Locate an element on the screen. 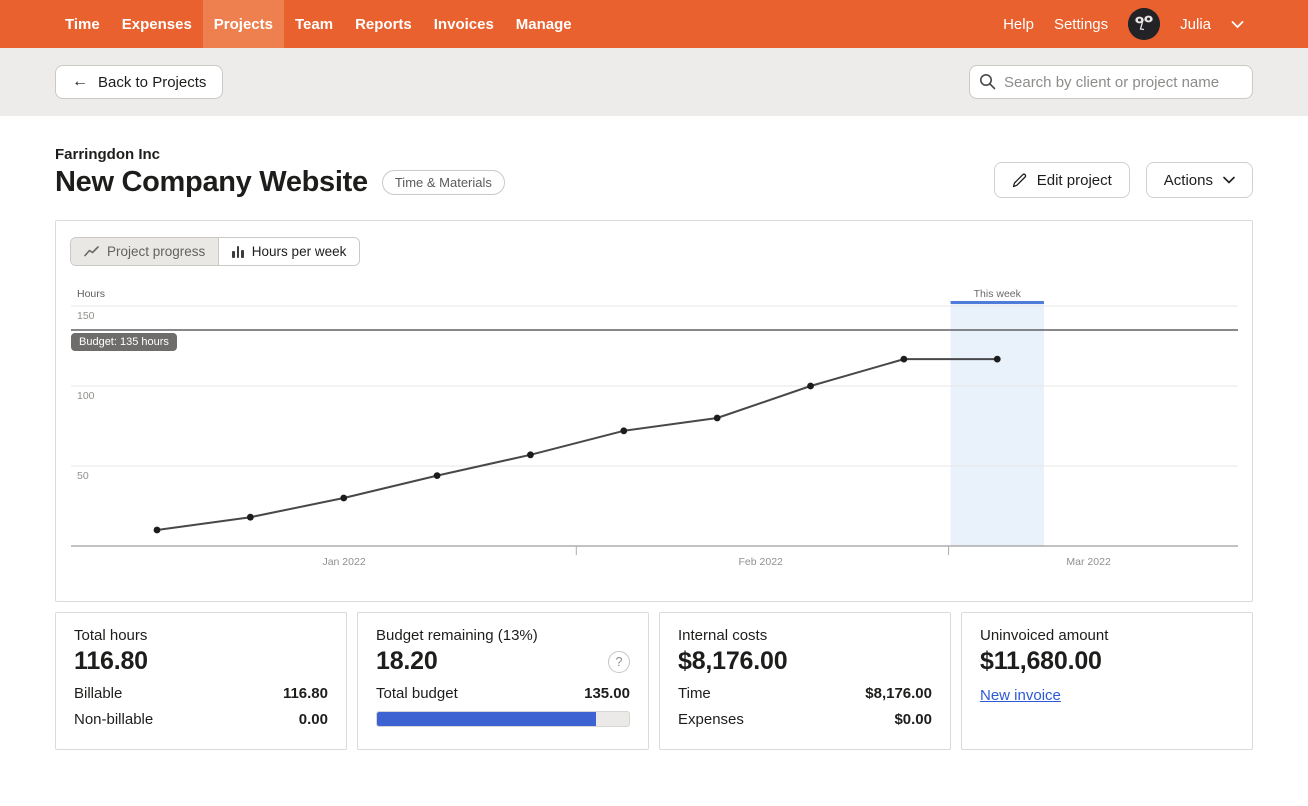 The image size is (1308, 806). user-avatar is located at coordinates (1144, 24).